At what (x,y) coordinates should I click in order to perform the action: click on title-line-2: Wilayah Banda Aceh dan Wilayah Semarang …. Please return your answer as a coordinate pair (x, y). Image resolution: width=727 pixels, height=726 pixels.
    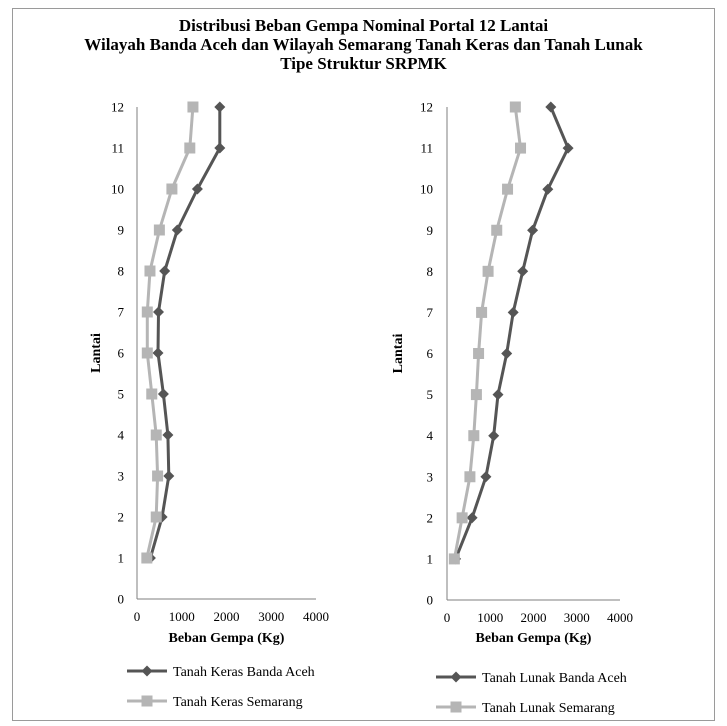
    Looking at the image, I should click on (363, 44).